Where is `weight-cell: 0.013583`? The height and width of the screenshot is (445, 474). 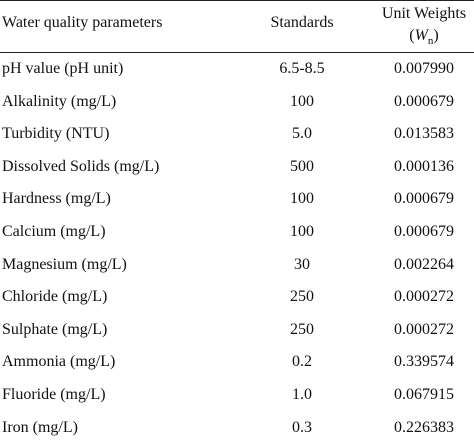 weight-cell: 0.013583 is located at coordinates (424, 134).